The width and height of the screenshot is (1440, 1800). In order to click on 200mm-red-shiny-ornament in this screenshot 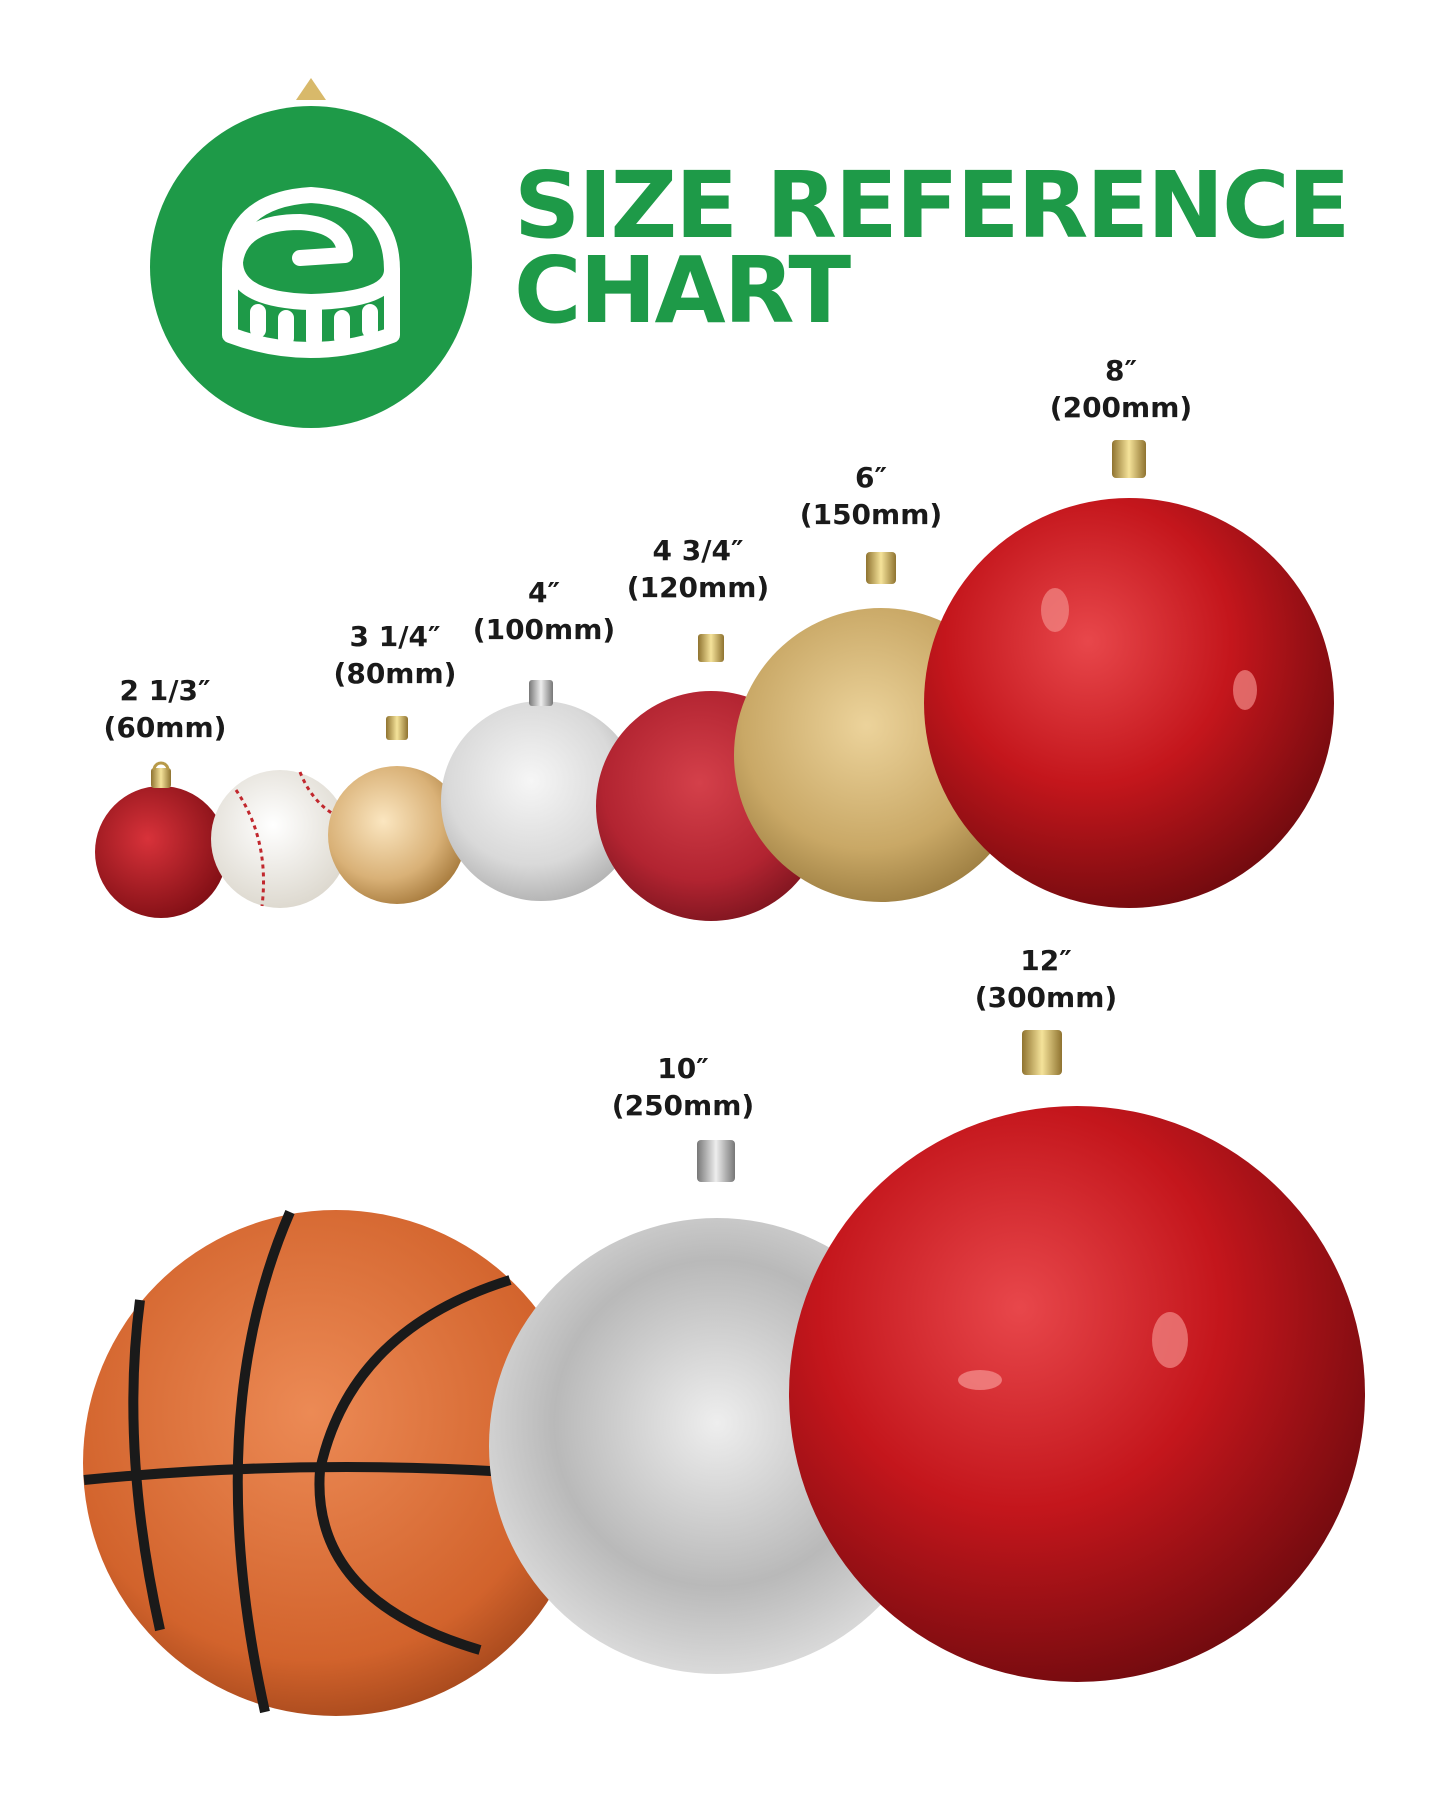, I will do `click(1129, 674)`.